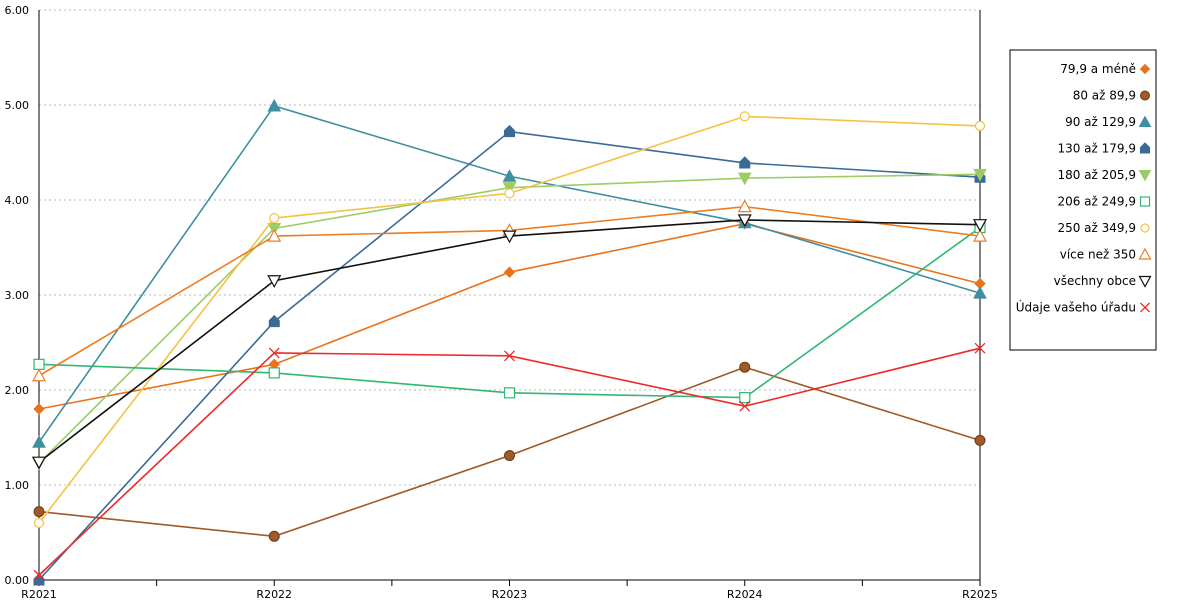 The height and width of the screenshot is (600, 1200). What do you see at coordinates (1098, 255) in the screenshot?
I see `legend-label: více než 350` at bounding box center [1098, 255].